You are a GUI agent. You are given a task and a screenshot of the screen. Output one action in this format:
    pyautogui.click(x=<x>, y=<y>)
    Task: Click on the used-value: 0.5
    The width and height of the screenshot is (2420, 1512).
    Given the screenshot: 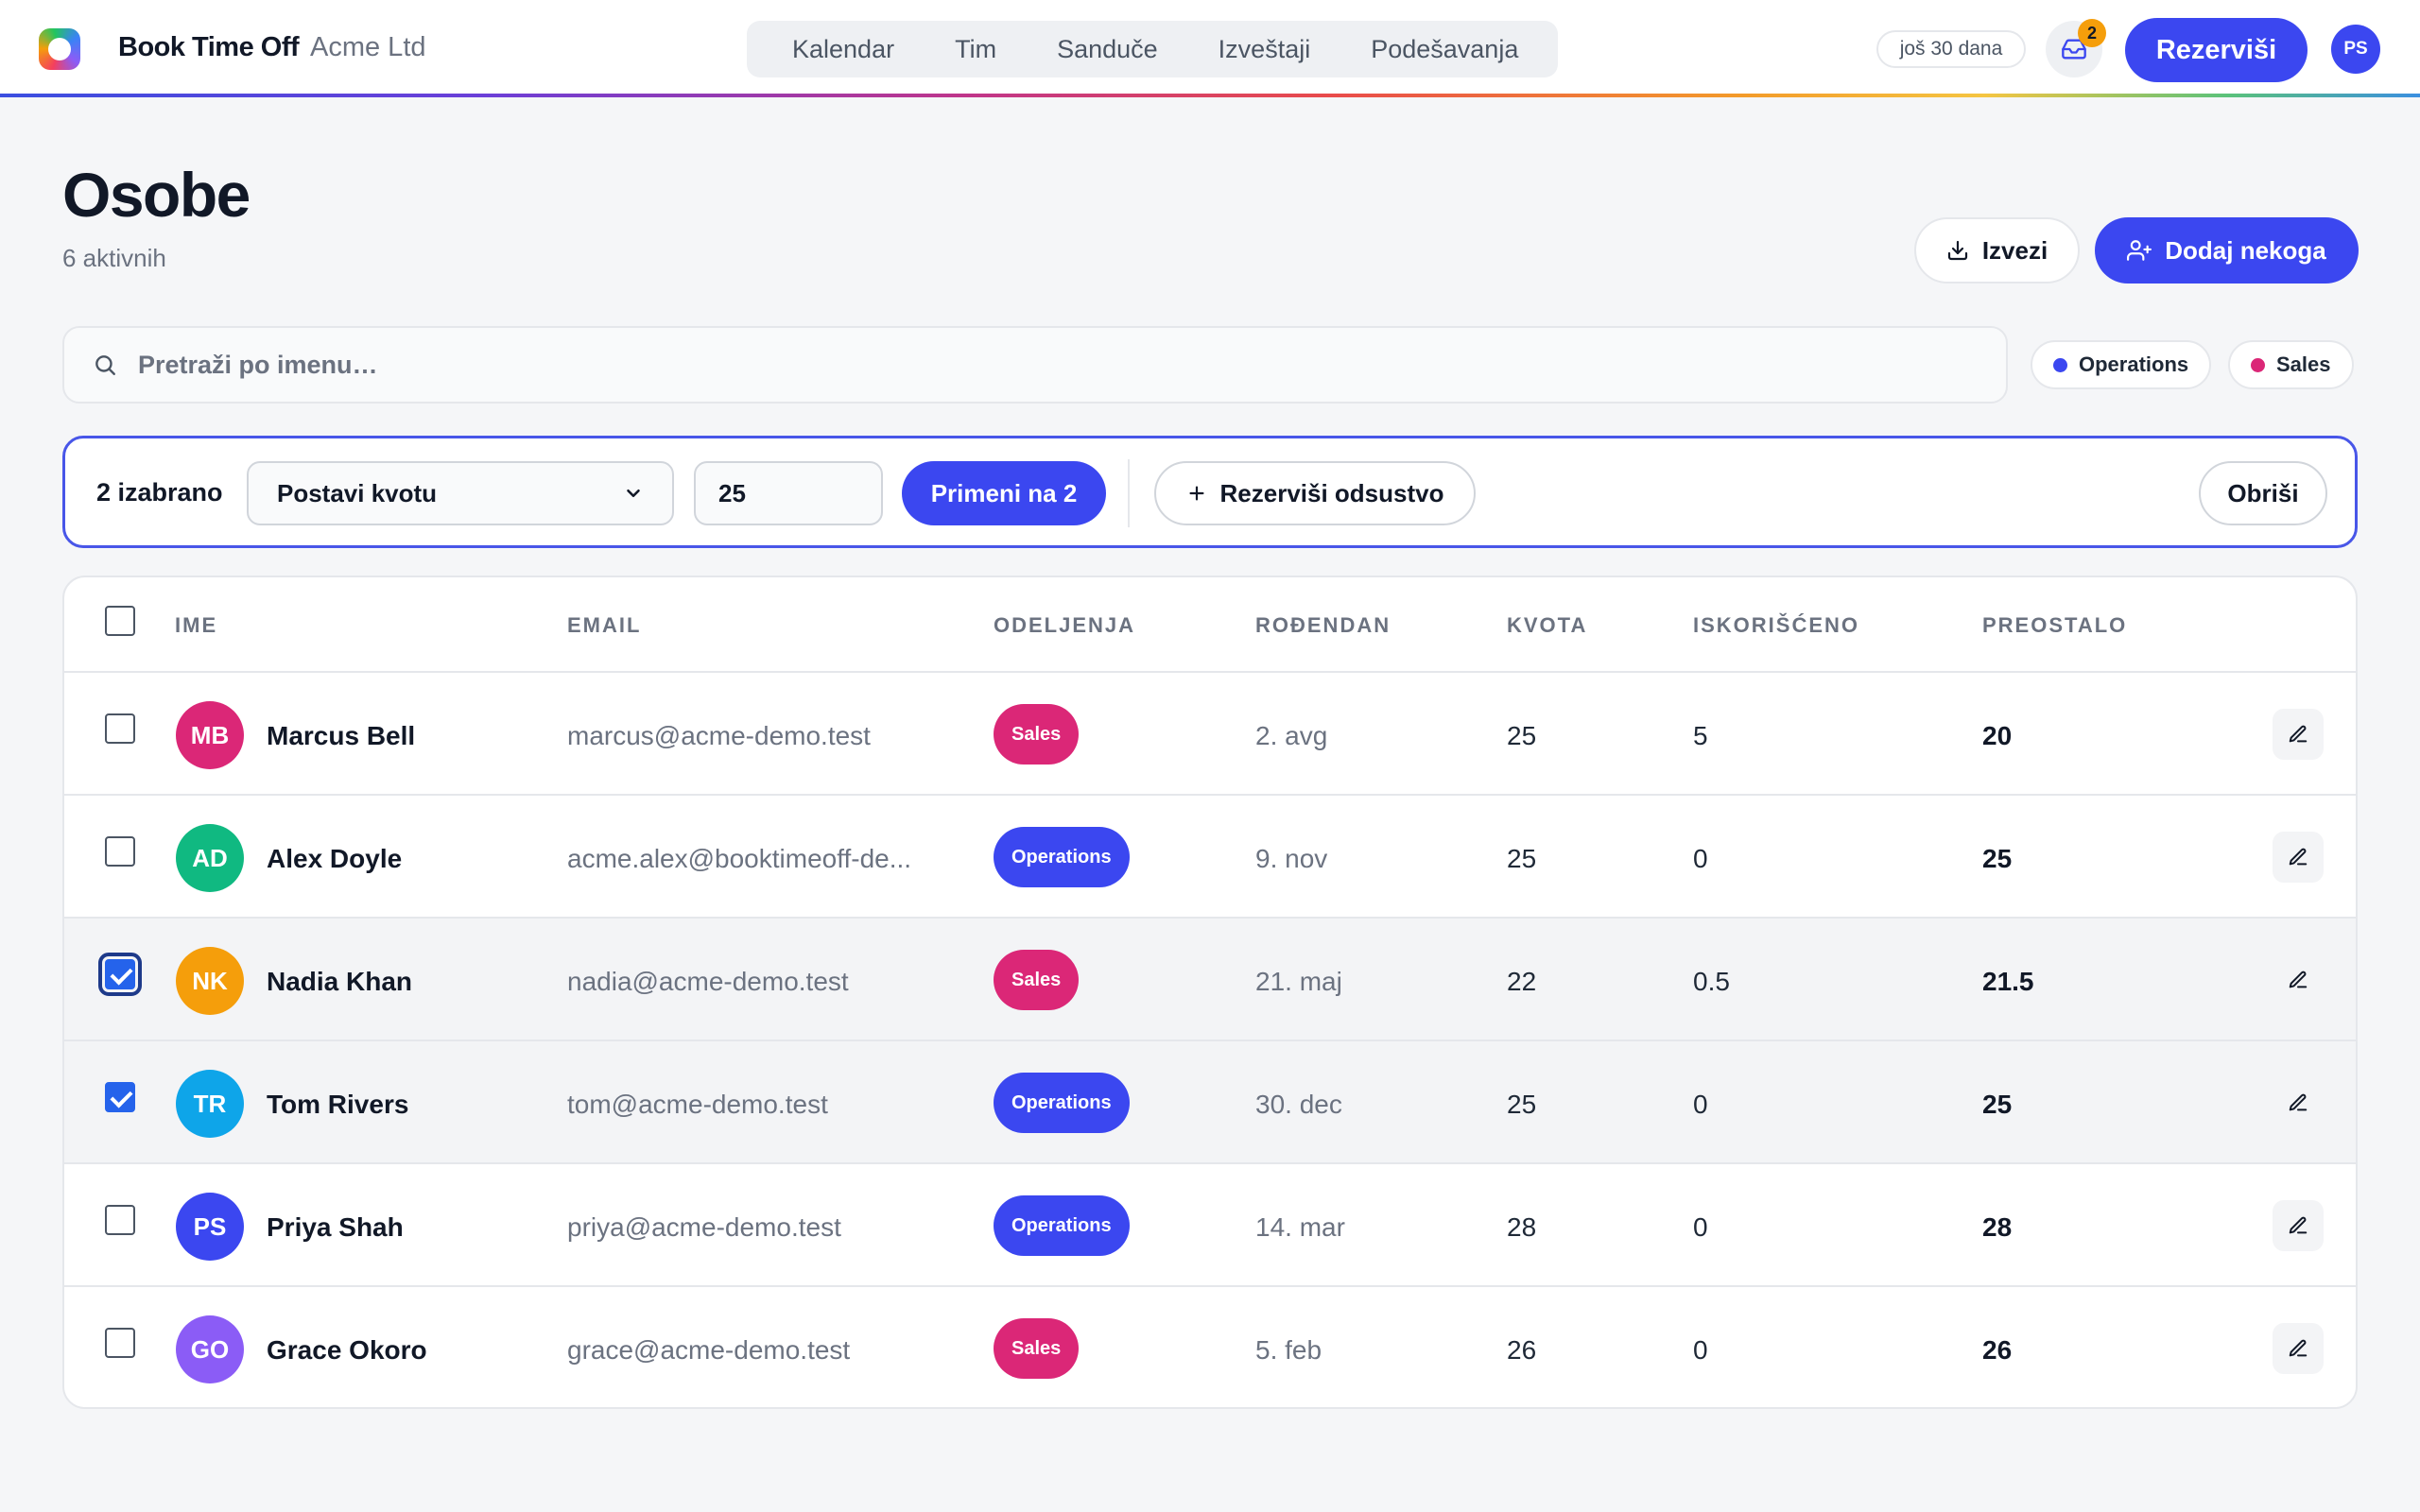 What is the action you would take?
    pyautogui.click(x=1711, y=981)
    